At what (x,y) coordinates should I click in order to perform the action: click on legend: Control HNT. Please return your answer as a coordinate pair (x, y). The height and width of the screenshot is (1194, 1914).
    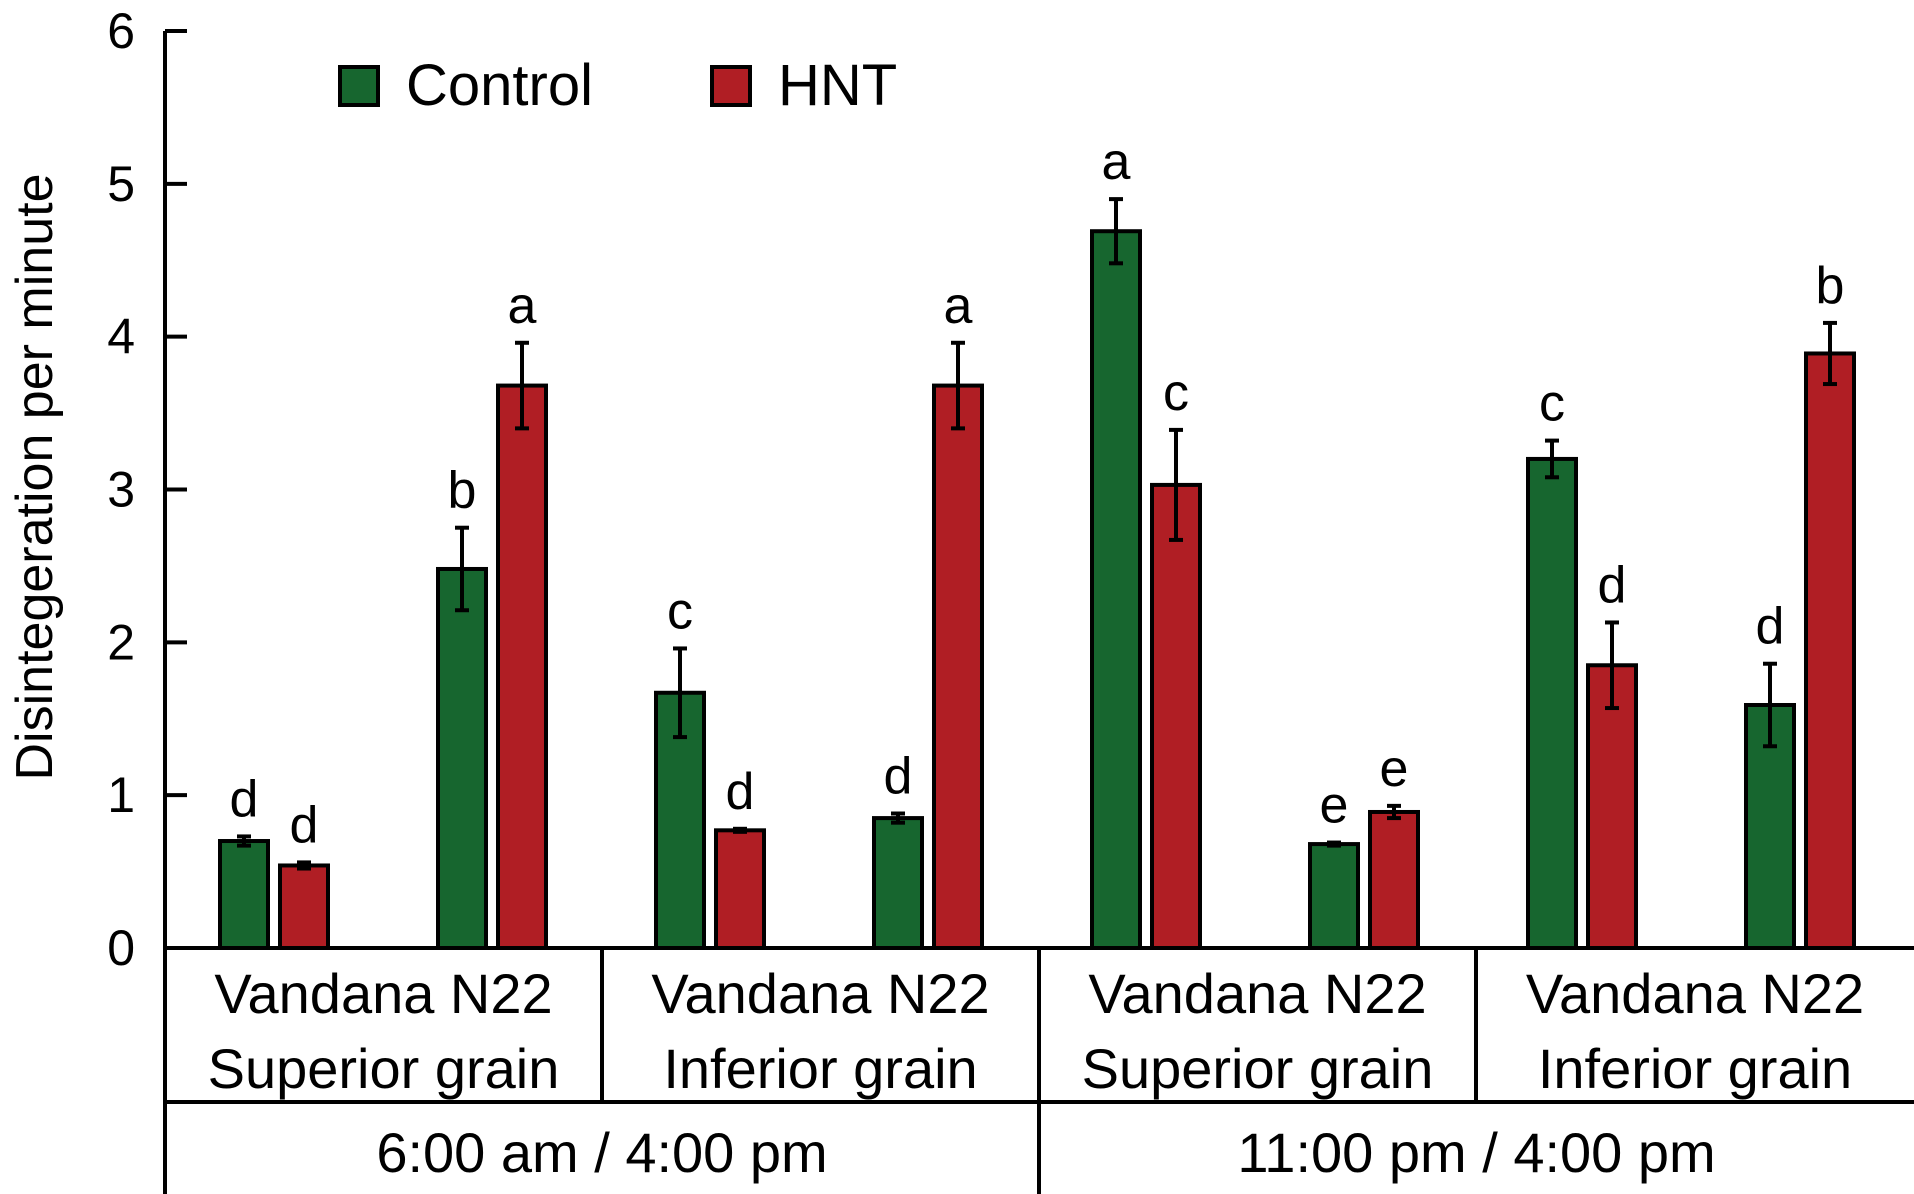
    Looking at the image, I should click on (617, 85).